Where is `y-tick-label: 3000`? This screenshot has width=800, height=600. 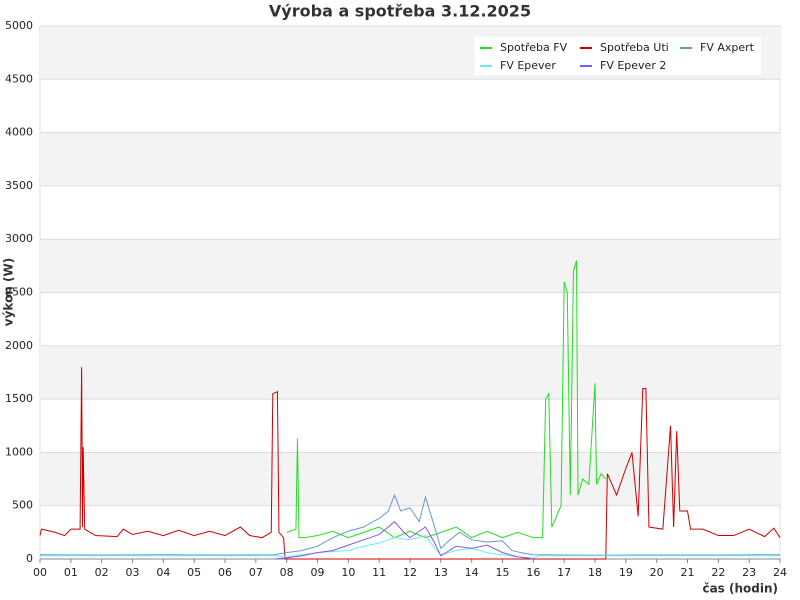
y-tick-label: 3000 is located at coordinates (19, 238).